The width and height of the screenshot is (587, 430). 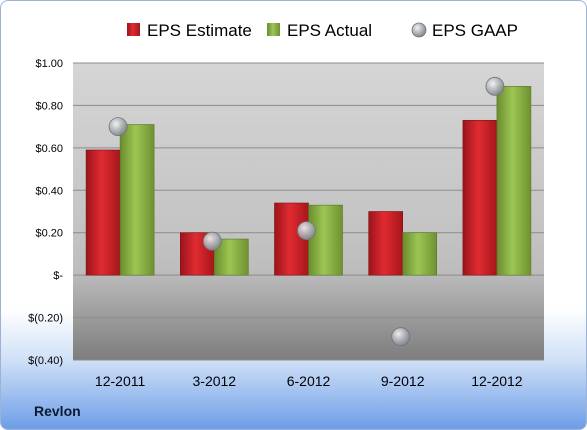 I want to click on legend-swatch-eps-gaap, so click(x=419, y=30).